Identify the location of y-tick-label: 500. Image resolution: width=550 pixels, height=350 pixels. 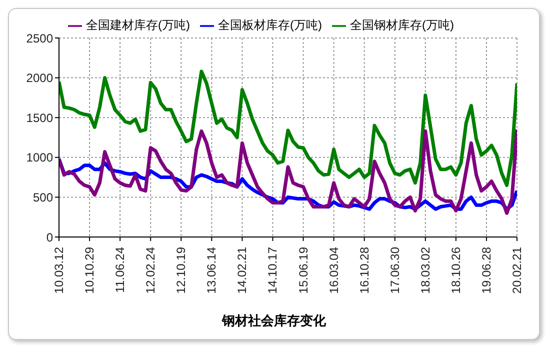
(43, 197).